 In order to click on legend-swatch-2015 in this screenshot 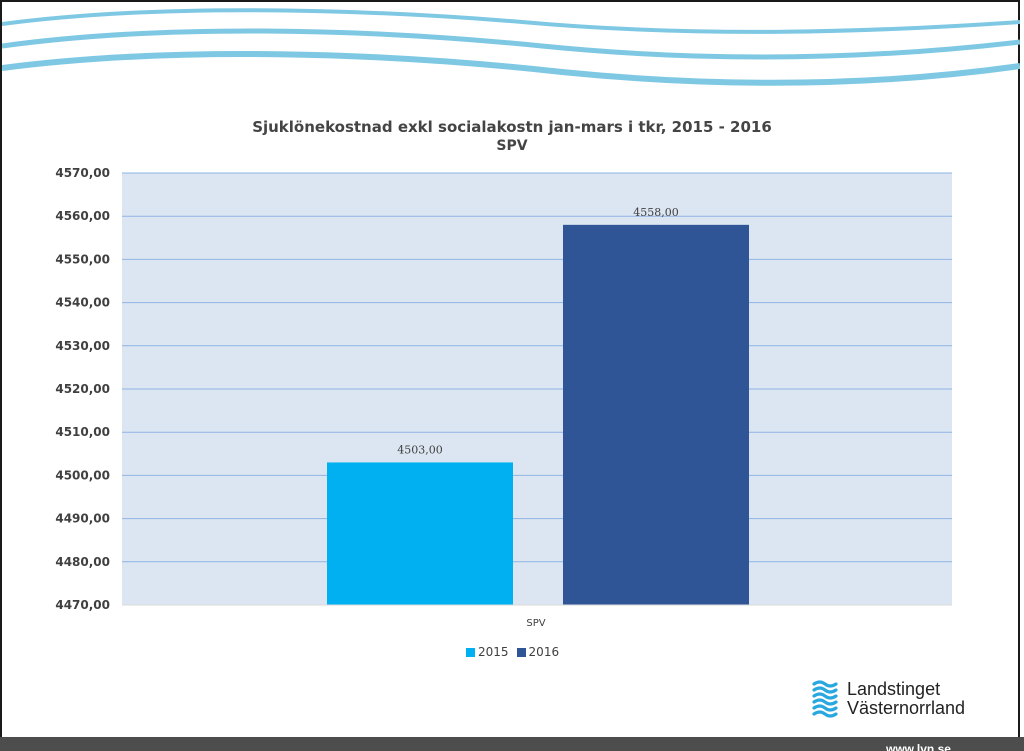, I will do `click(470, 652)`.